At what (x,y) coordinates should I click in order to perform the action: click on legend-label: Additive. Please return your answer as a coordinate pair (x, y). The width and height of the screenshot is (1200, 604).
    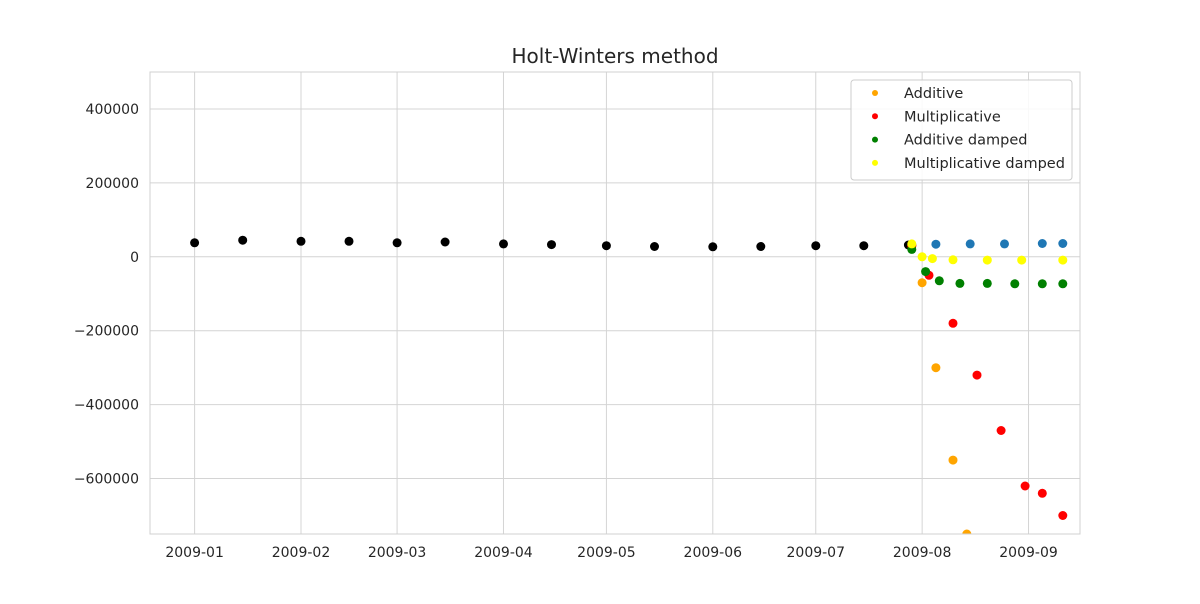
    Looking at the image, I should click on (933, 94).